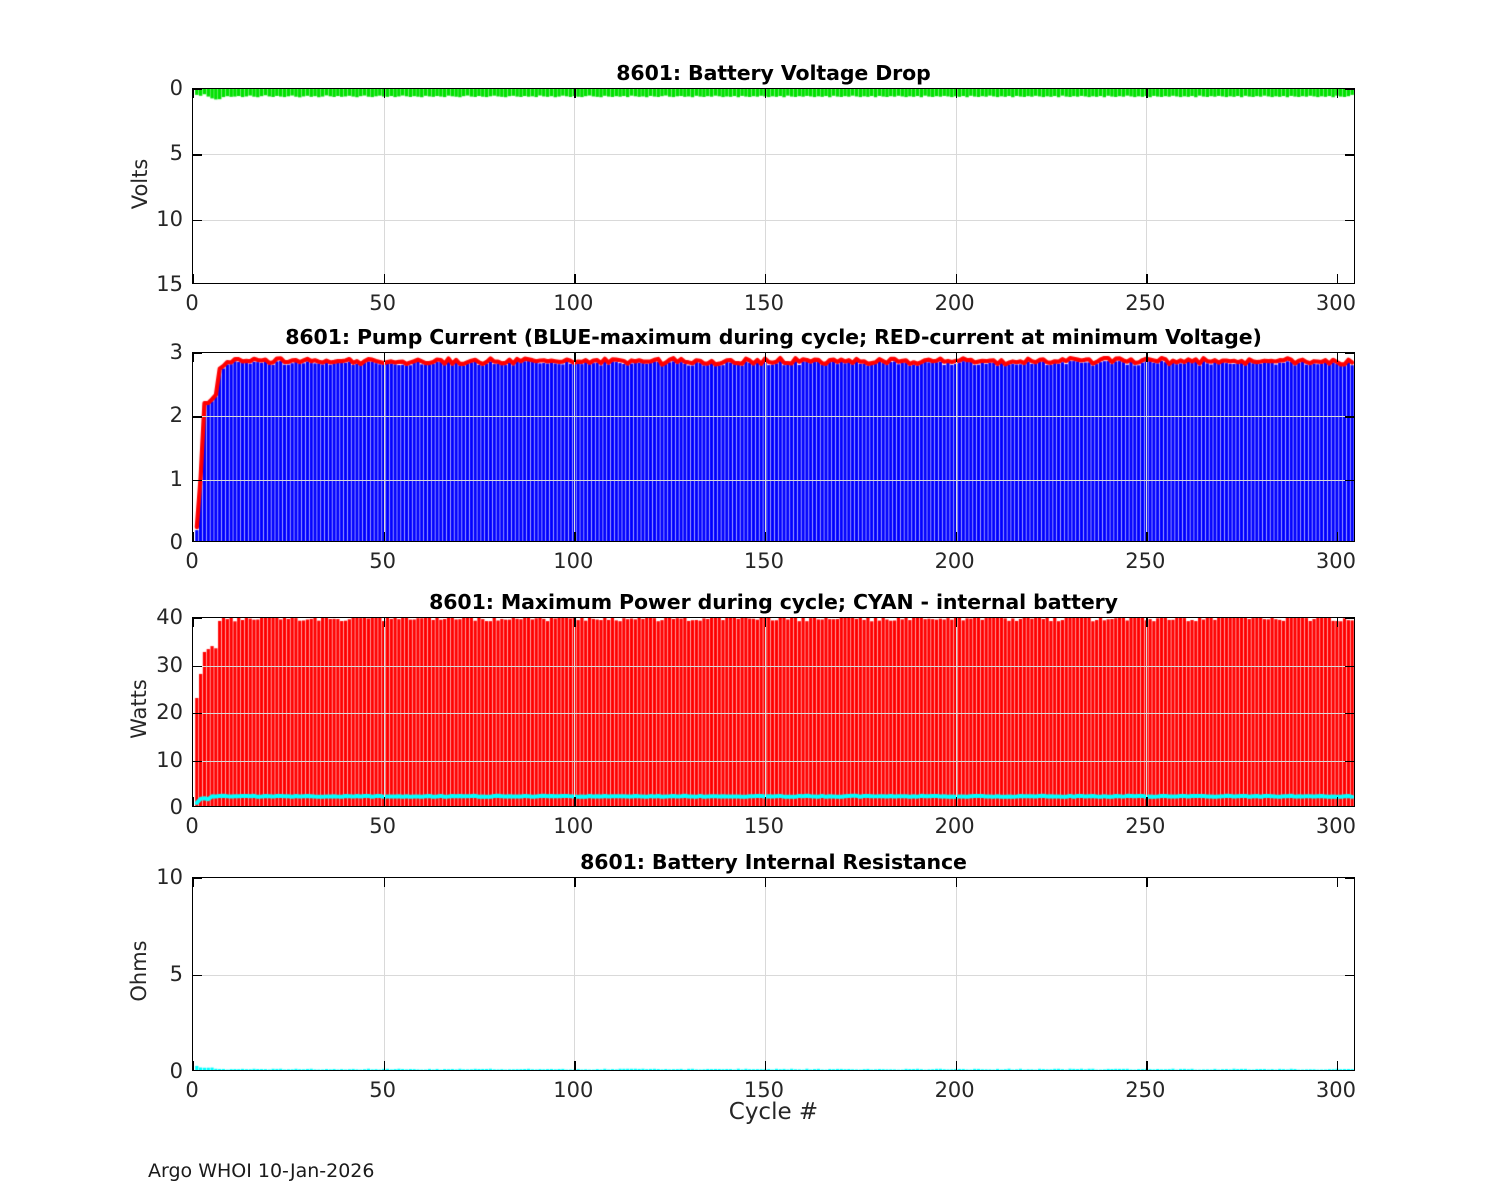 Image resolution: width=1500 pixels, height=1200 pixels. I want to click on panel1-title: 8601: Battery Voltage Drop, so click(773, 73).